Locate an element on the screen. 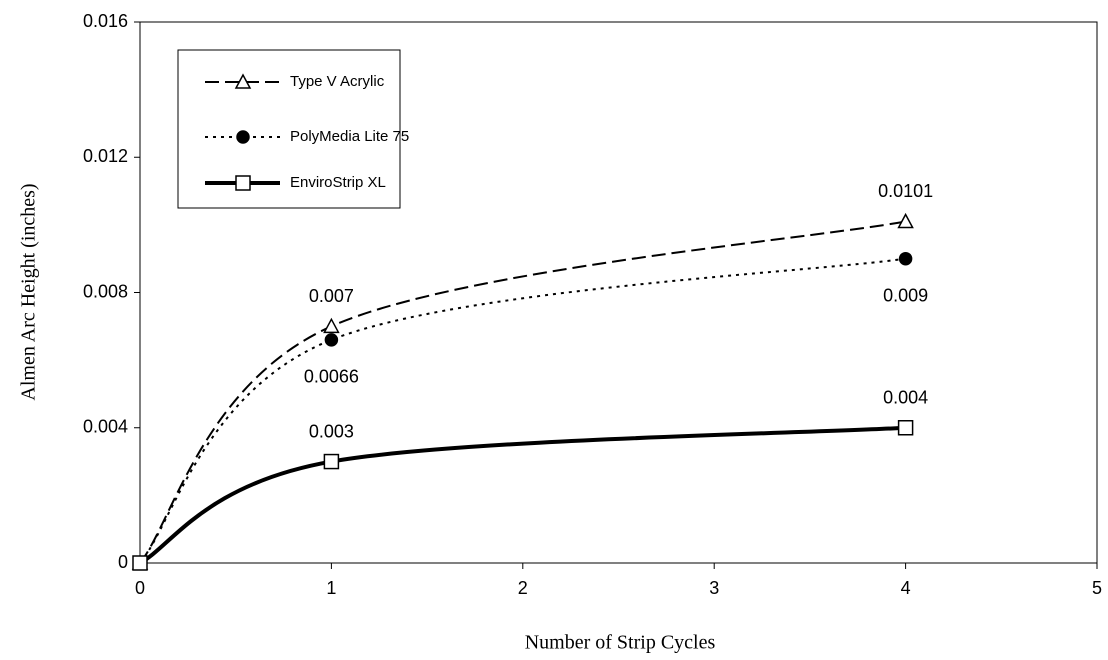 This screenshot has height=660, width=1108. x-tick-label: 4 is located at coordinates (906, 588).